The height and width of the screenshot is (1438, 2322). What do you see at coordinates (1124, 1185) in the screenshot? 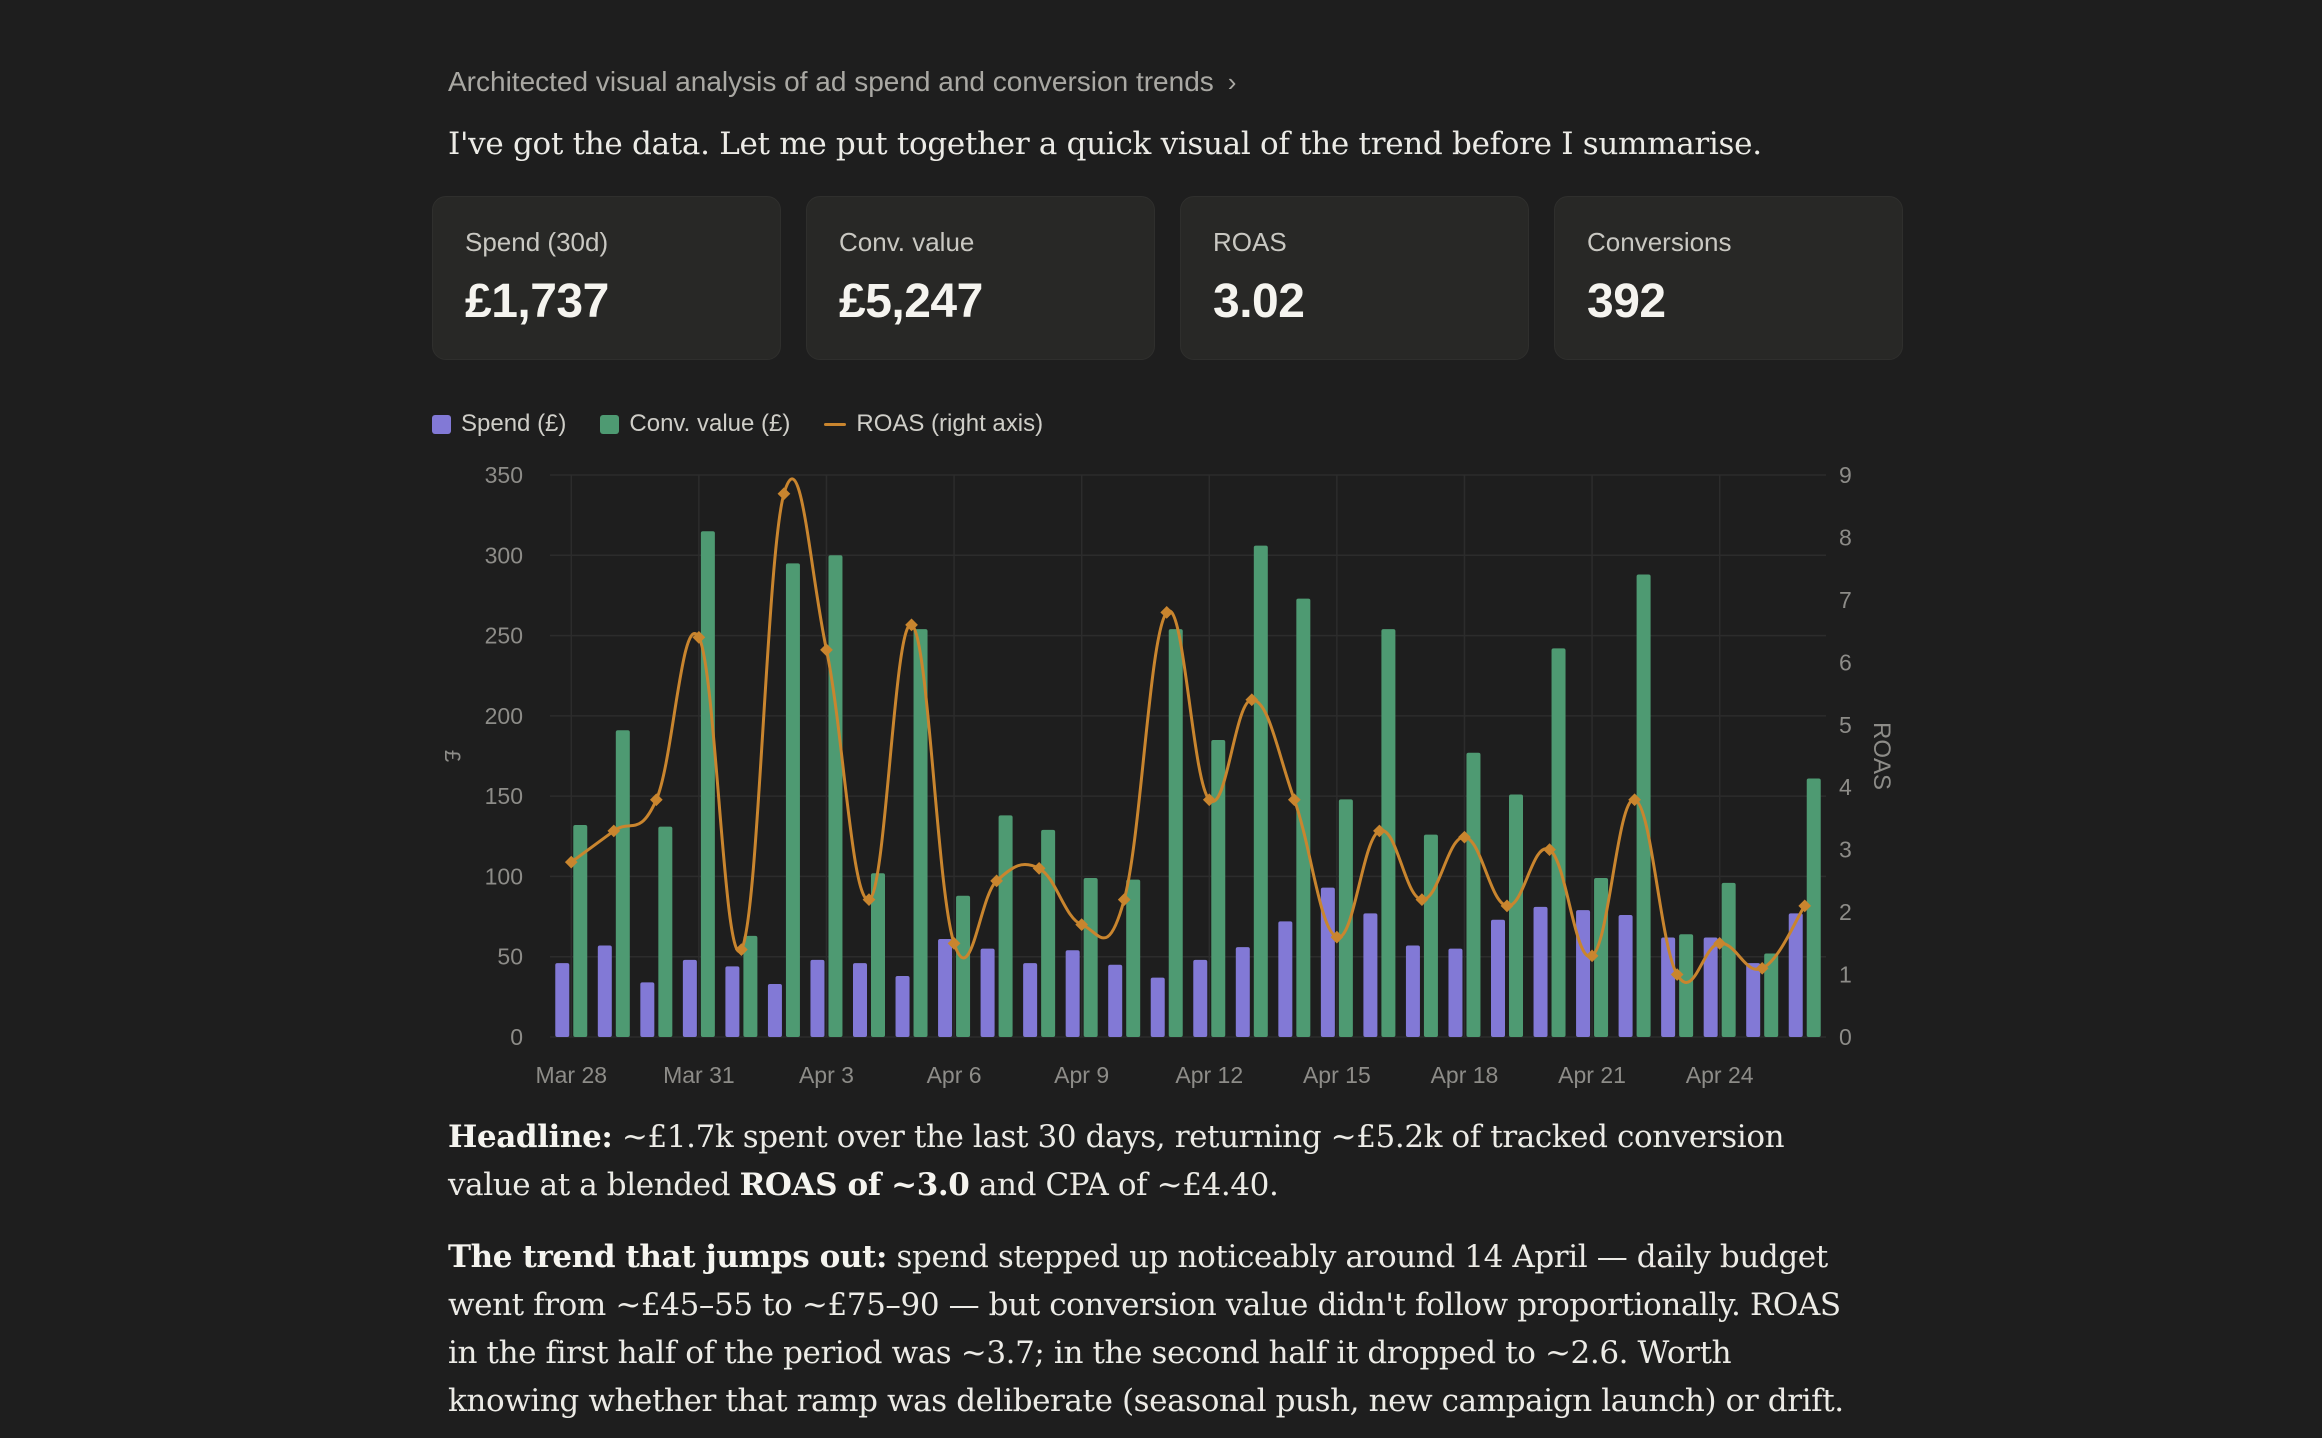
I see `headline-text-2: and CPA of ~£4.40.` at bounding box center [1124, 1185].